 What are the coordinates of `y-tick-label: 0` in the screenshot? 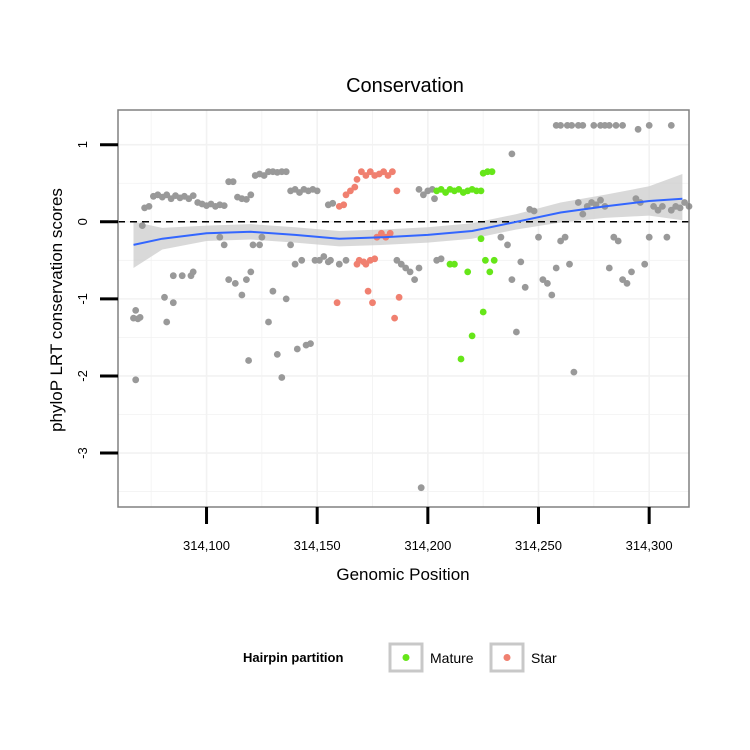 It's located at (82, 221).